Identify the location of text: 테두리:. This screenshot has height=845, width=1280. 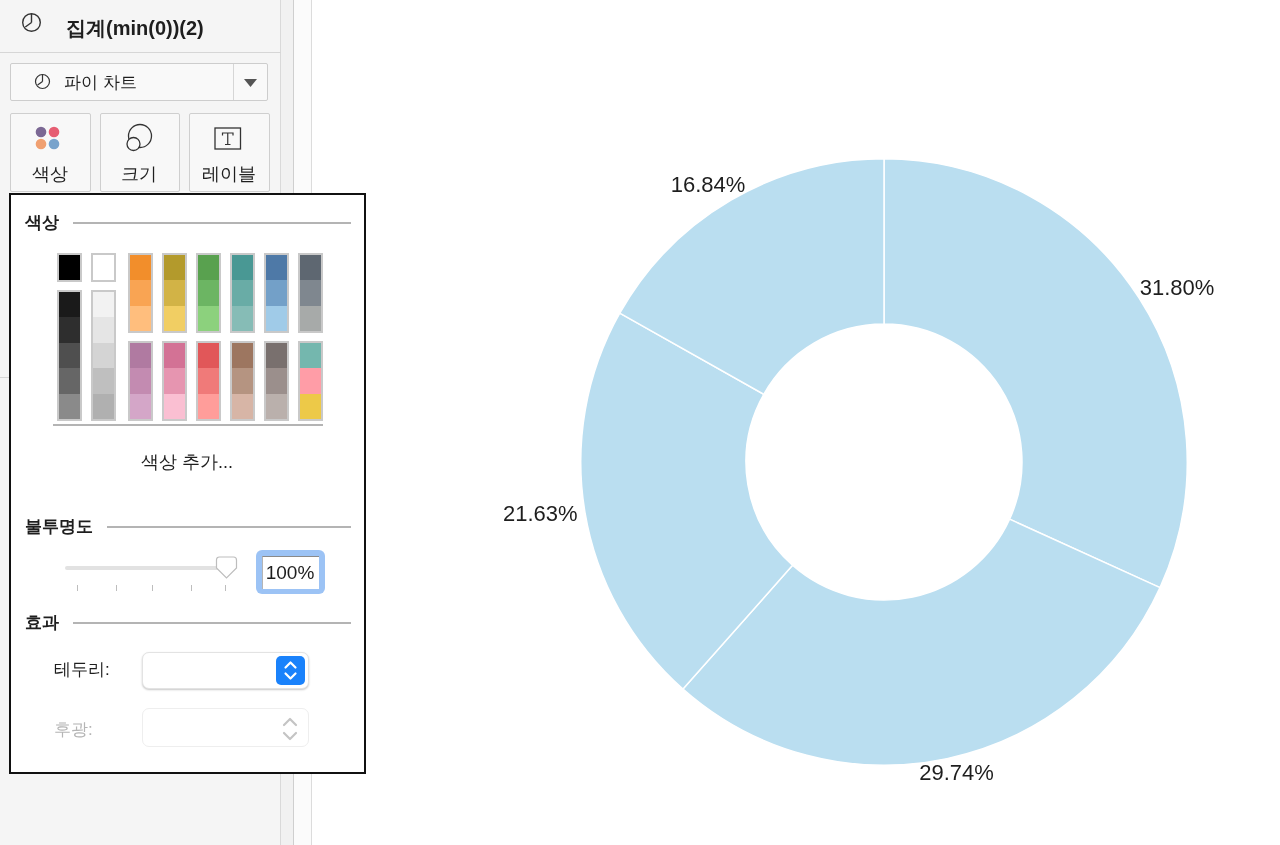
(82, 669).